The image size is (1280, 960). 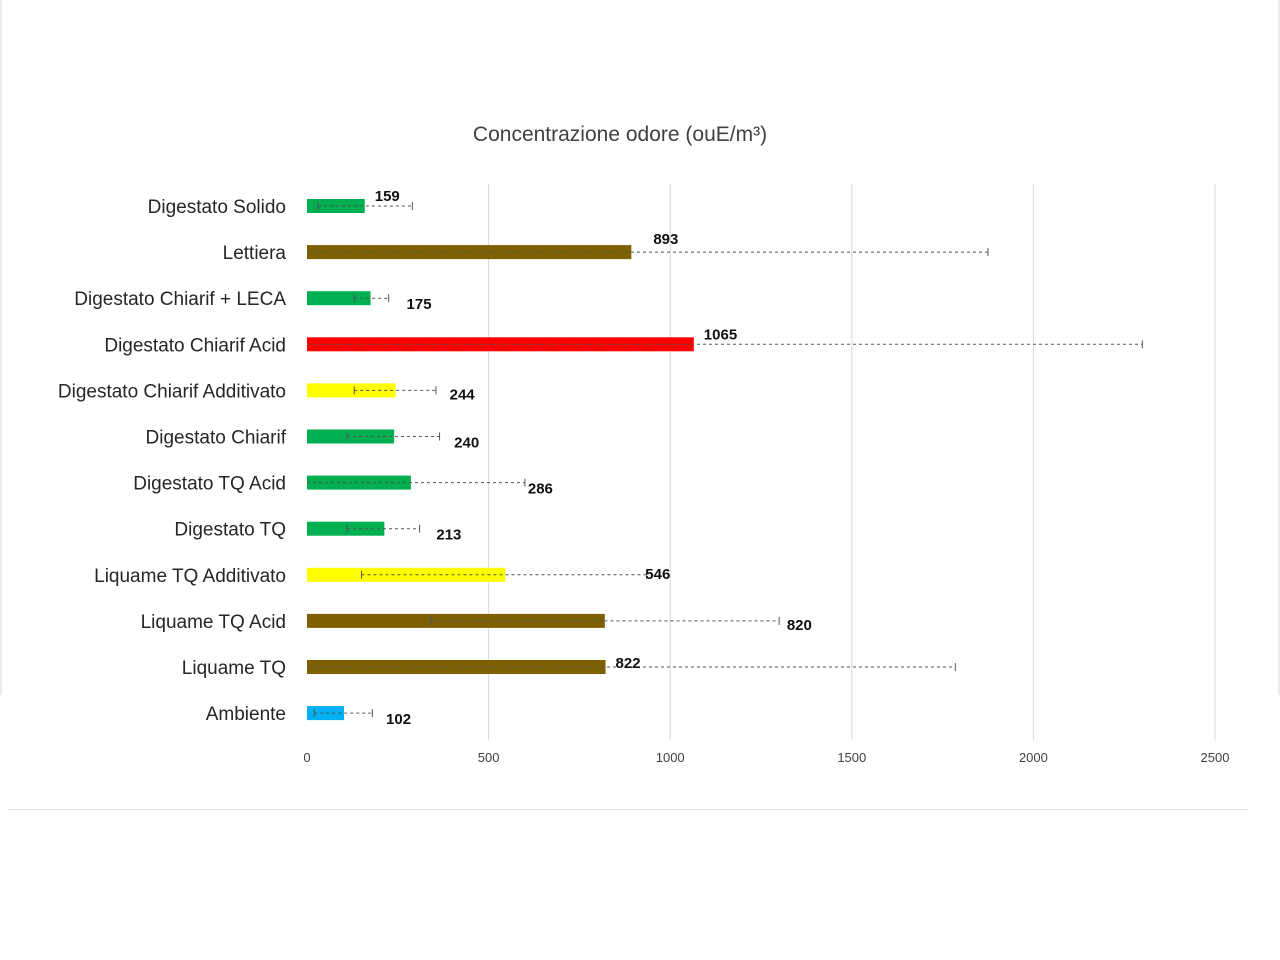 I want to click on x-tick-label: 1000, so click(x=670, y=757).